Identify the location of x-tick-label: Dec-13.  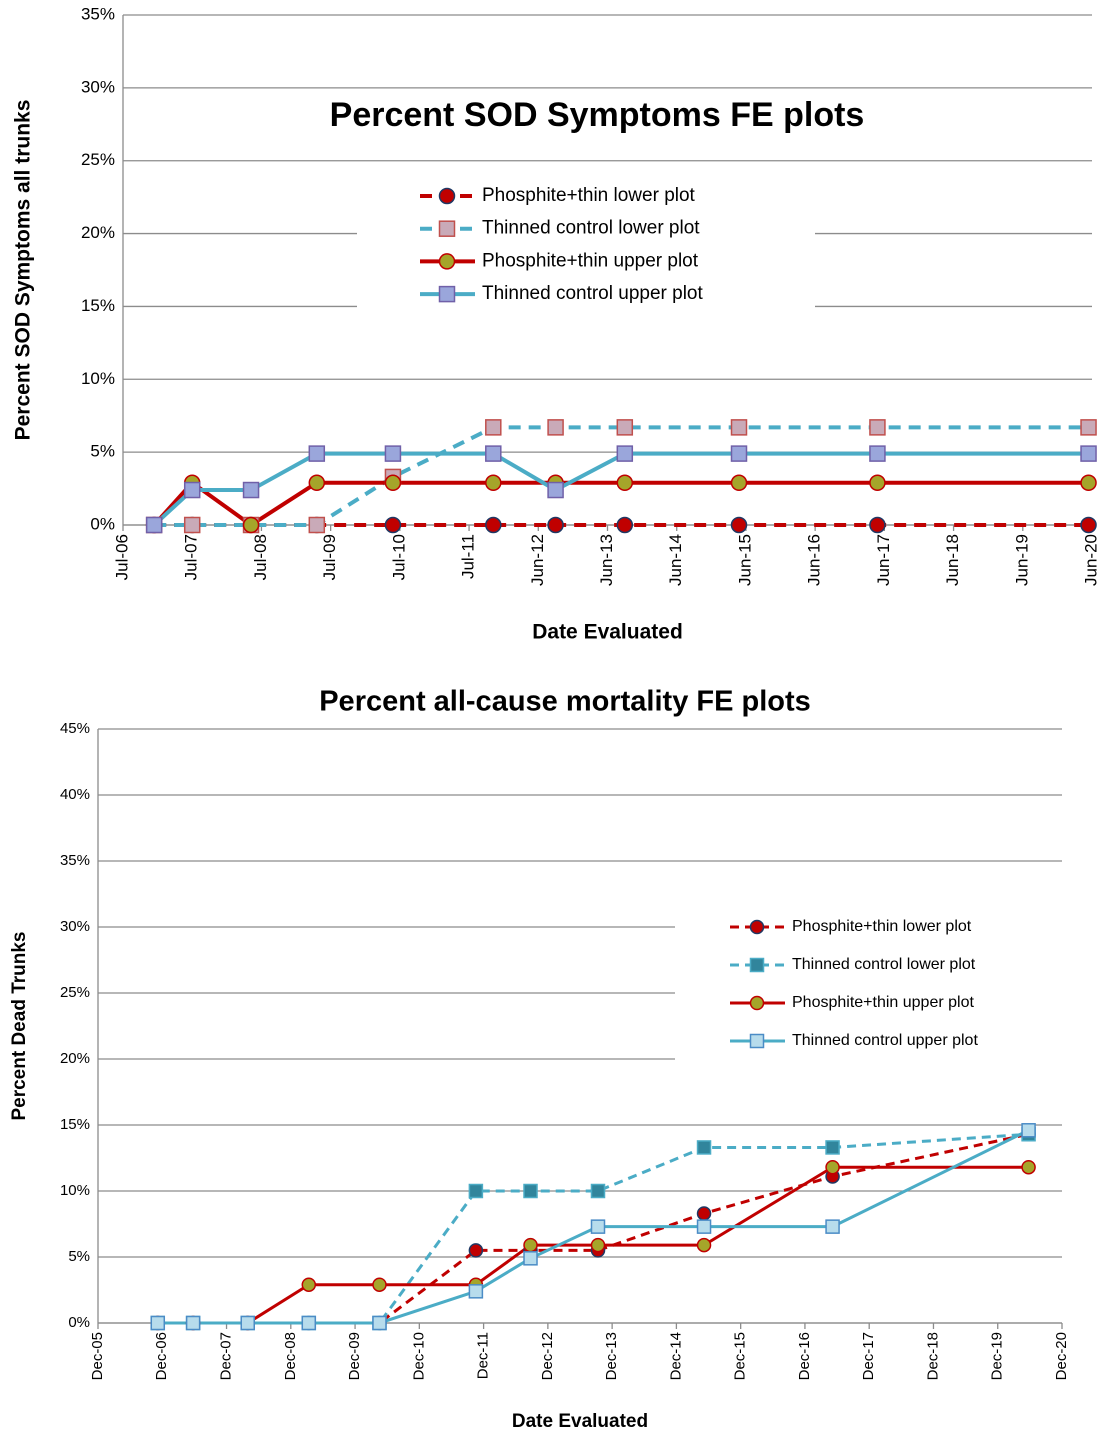
(611, 1356).